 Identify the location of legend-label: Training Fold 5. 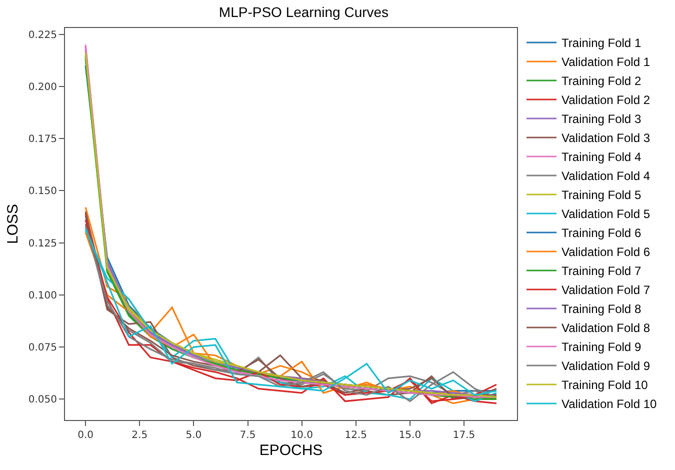
(602, 195).